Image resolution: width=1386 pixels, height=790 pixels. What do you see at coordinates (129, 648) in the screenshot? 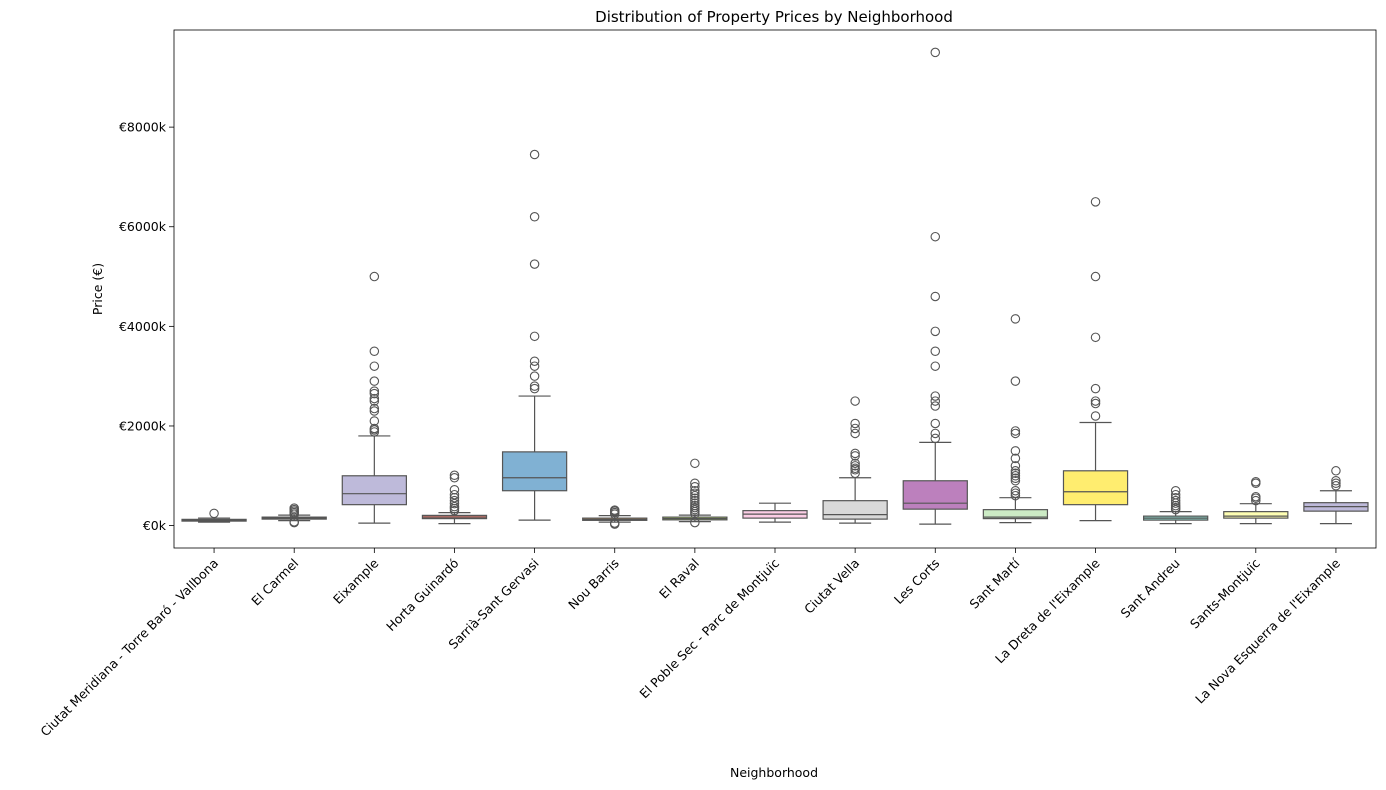
I see `x-tick-label: Ciutat Meridiana - Torre Baró - Vallbona` at bounding box center [129, 648].